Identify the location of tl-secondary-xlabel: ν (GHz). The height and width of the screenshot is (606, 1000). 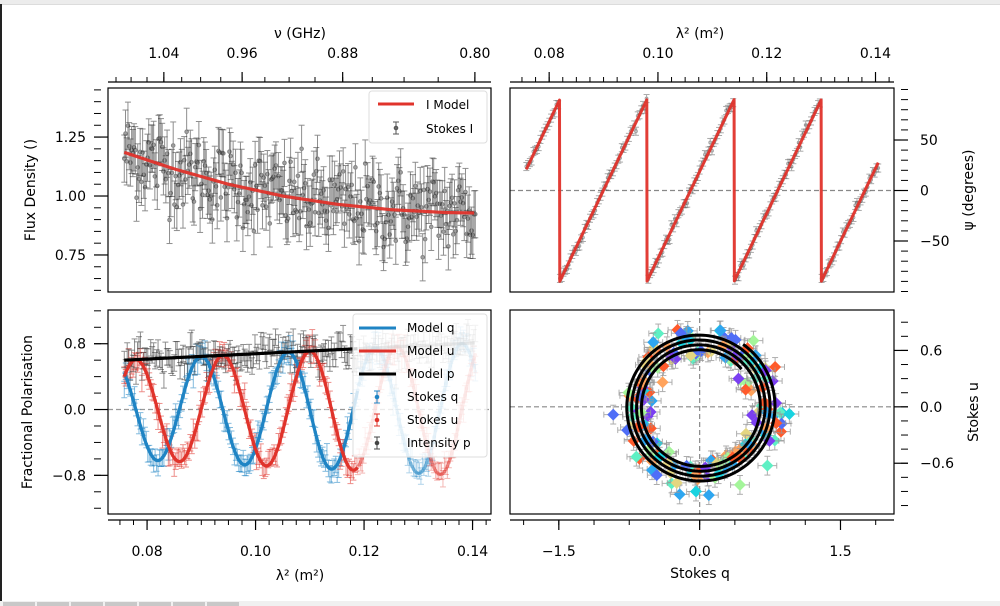
(300, 34).